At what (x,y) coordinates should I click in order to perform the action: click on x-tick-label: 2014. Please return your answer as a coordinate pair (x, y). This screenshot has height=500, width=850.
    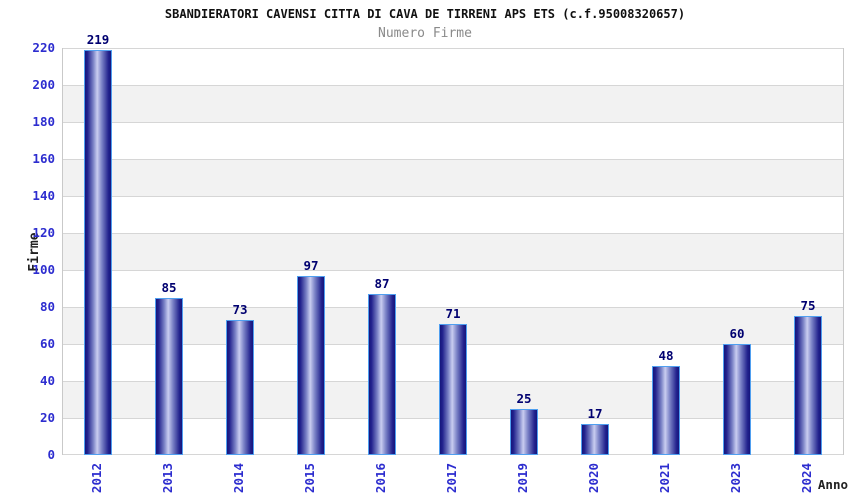
    Looking at the image, I should click on (238, 478).